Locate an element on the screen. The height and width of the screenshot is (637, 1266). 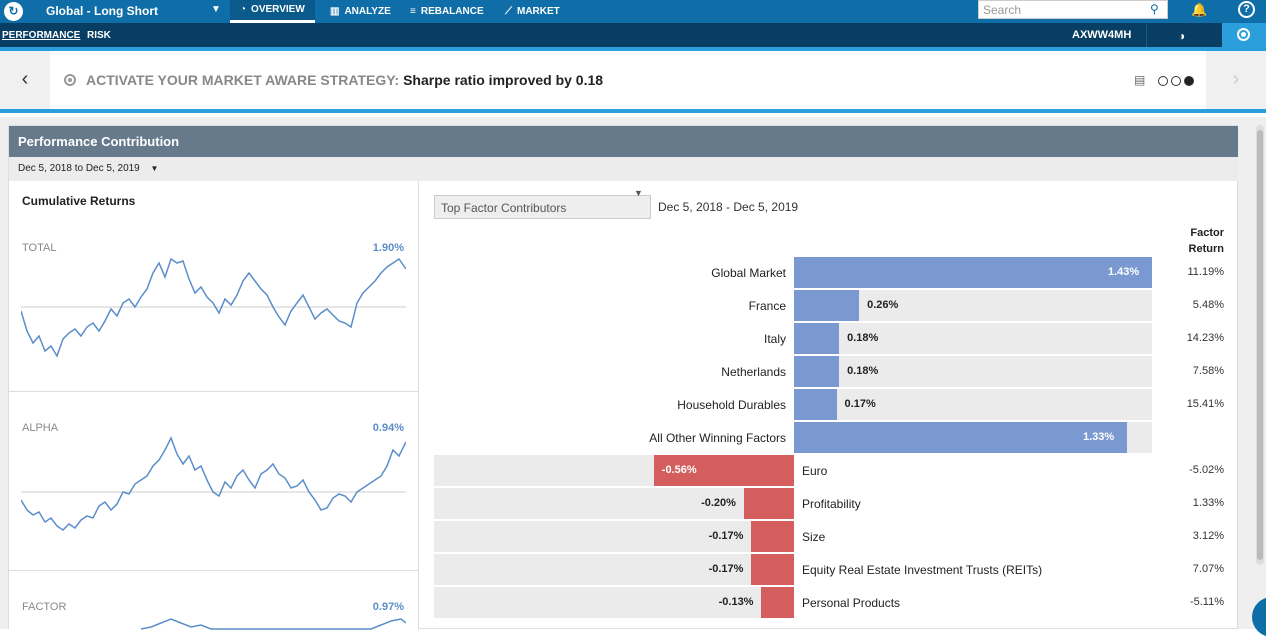
chart-value: 1.90% is located at coordinates (388, 248).